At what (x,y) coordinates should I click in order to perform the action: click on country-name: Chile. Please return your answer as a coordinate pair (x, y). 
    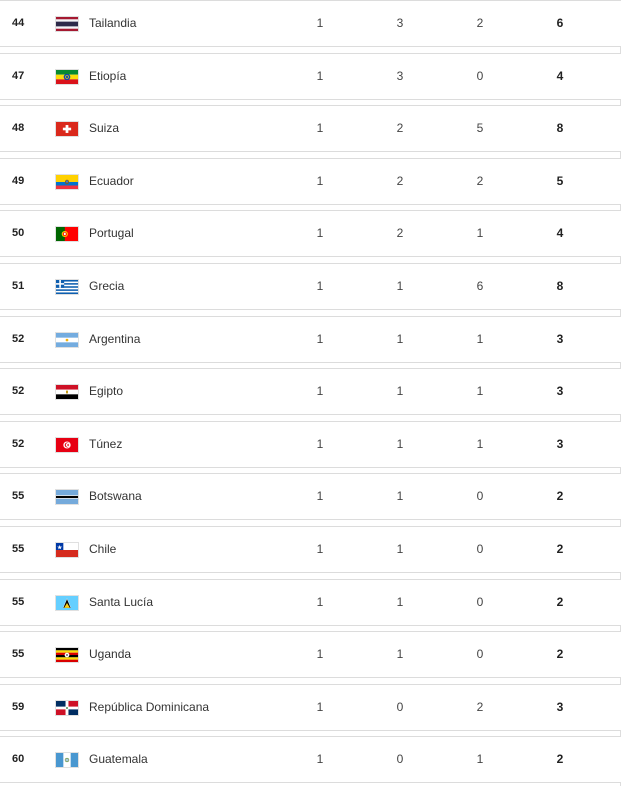
    Looking at the image, I should click on (103, 549).